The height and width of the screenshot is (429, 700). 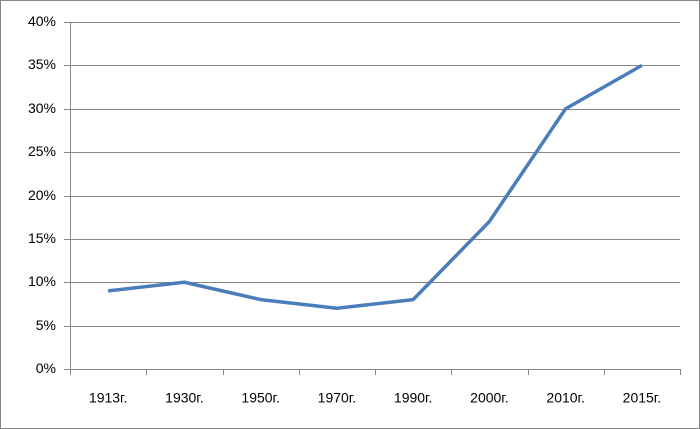 I want to click on y-tick-label: 30%, so click(x=42, y=108).